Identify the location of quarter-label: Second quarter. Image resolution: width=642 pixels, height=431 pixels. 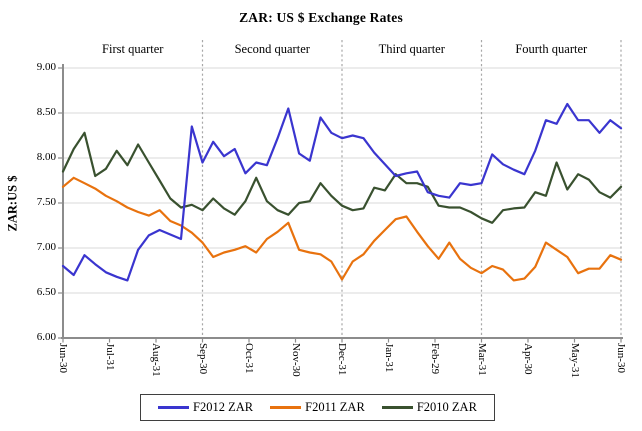
(272, 49).